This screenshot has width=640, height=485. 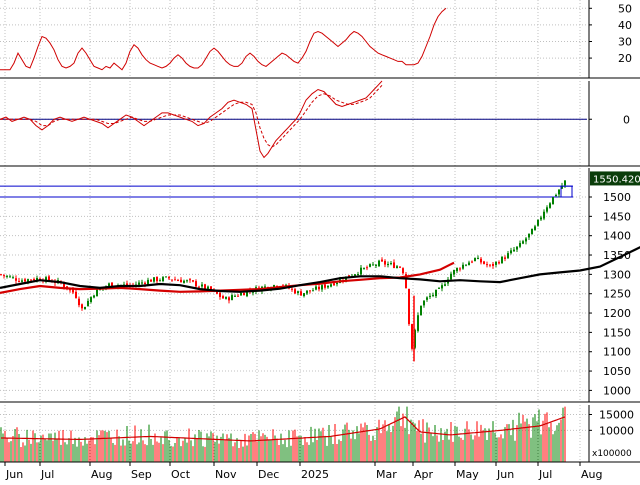 What do you see at coordinates (626, 119) in the screenshot?
I see `tick-label-macd-0: 0` at bounding box center [626, 119].